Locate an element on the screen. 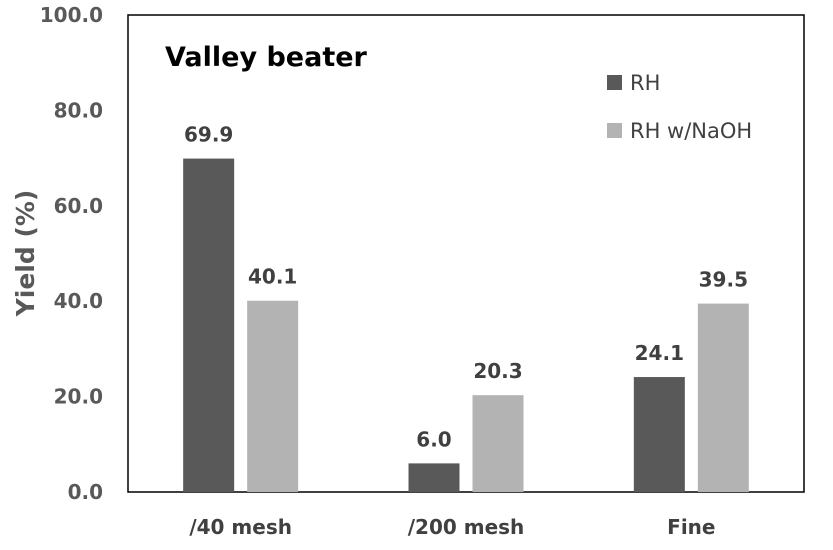 The height and width of the screenshot is (550, 833). y-axis-title: Yield (%) is located at coordinates (25, 254).